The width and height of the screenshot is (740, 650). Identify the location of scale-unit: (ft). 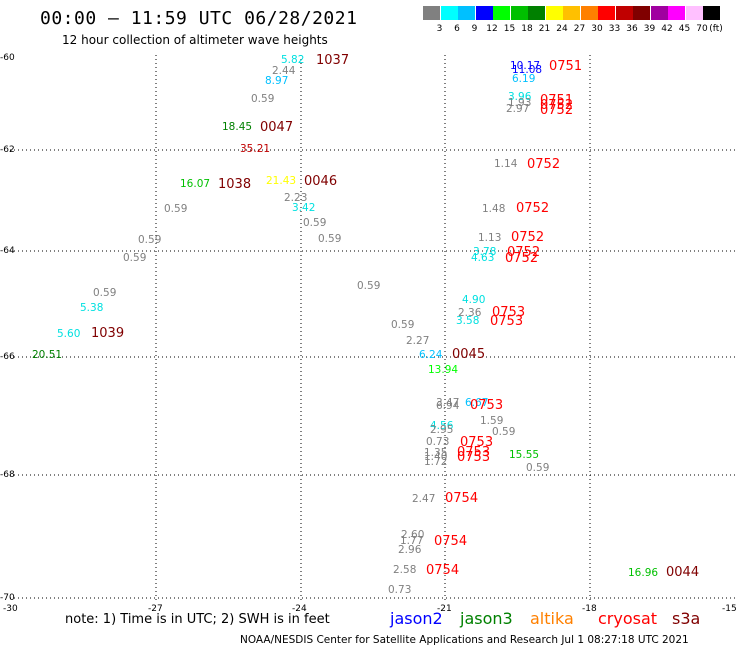
(716, 29).